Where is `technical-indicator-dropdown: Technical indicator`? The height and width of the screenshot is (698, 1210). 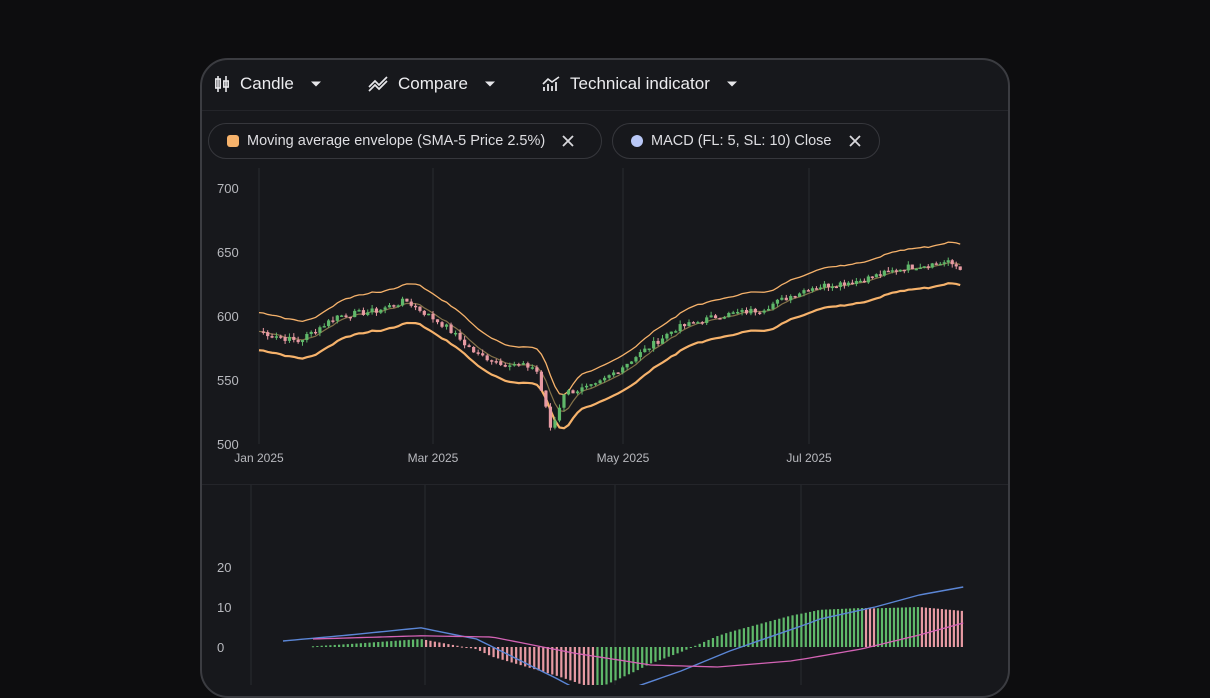
technical-indicator-dropdown: Technical indicator is located at coordinates (640, 84).